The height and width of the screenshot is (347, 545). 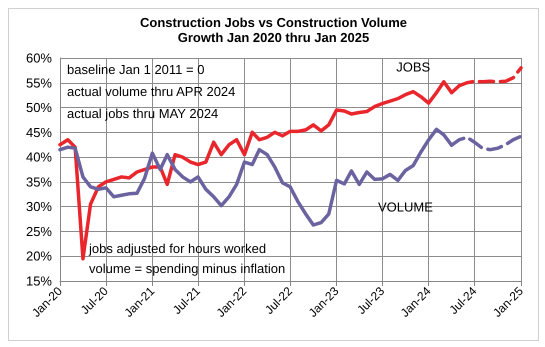 I want to click on y-tick-label: 20%, so click(x=39, y=256).